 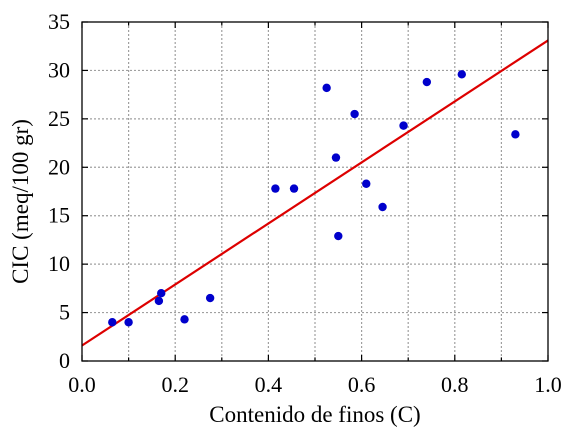 I want to click on x-tick-label: 0.4, so click(x=269, y=384).